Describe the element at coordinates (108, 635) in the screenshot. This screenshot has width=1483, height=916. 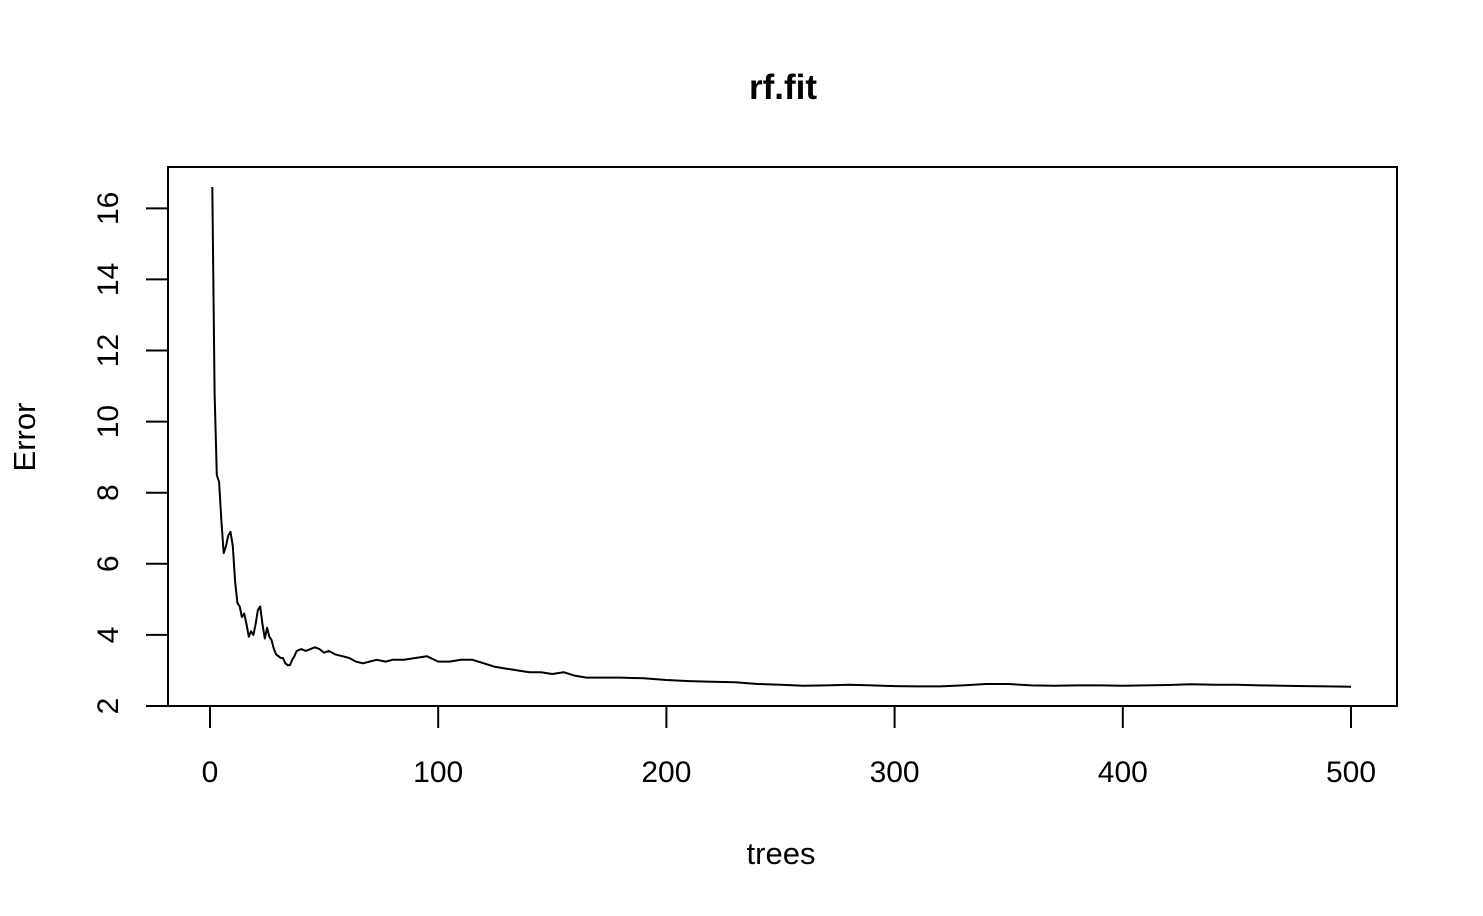
I see `y-tick-label: 4` at that location.